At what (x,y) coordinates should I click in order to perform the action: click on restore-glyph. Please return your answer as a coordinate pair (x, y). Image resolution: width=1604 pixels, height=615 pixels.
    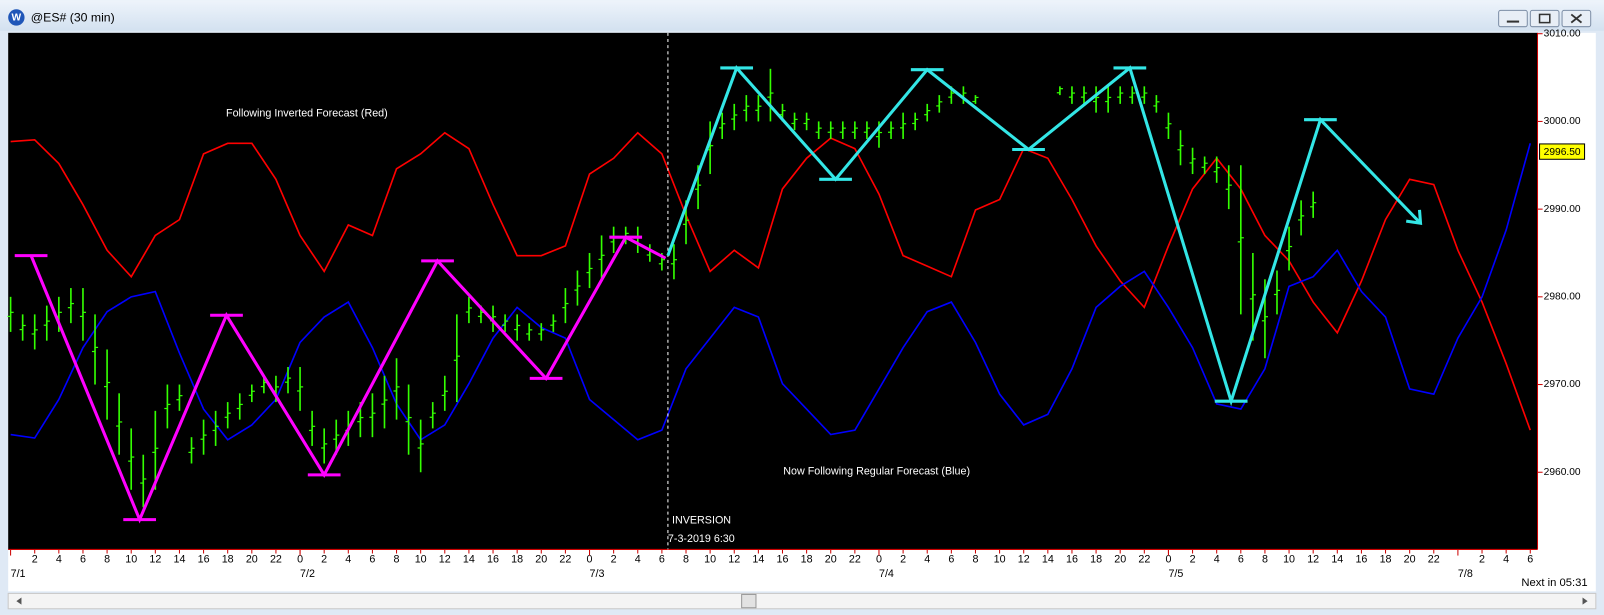
    Looking at the image, I should click on (1544, 18).